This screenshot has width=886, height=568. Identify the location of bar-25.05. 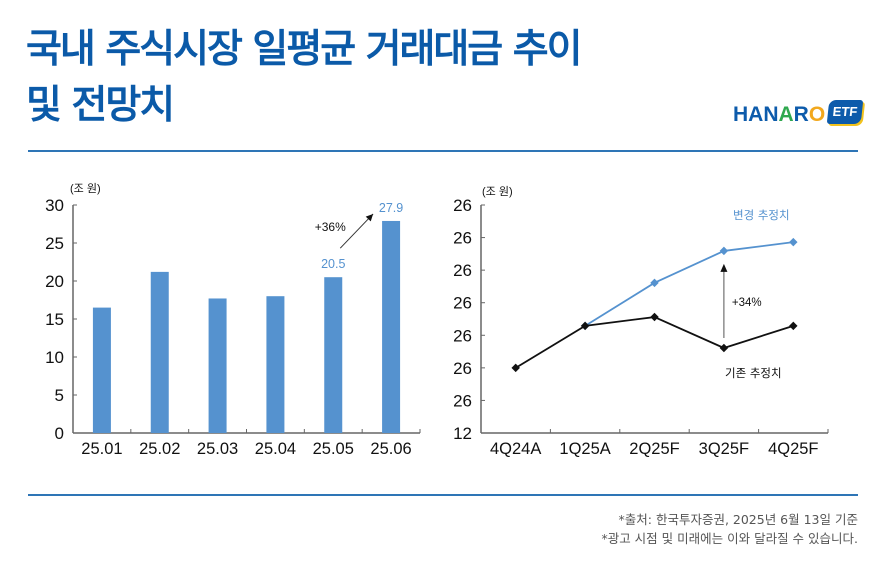
(333, 355).